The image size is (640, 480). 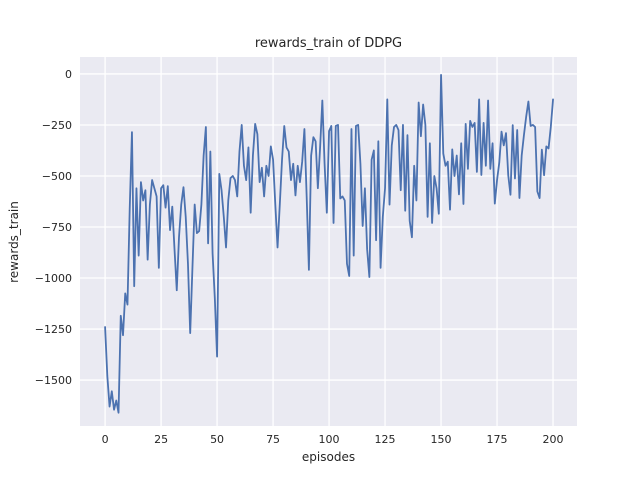 I want to click on x-tick-label: 200, so click(x=553, y=439).